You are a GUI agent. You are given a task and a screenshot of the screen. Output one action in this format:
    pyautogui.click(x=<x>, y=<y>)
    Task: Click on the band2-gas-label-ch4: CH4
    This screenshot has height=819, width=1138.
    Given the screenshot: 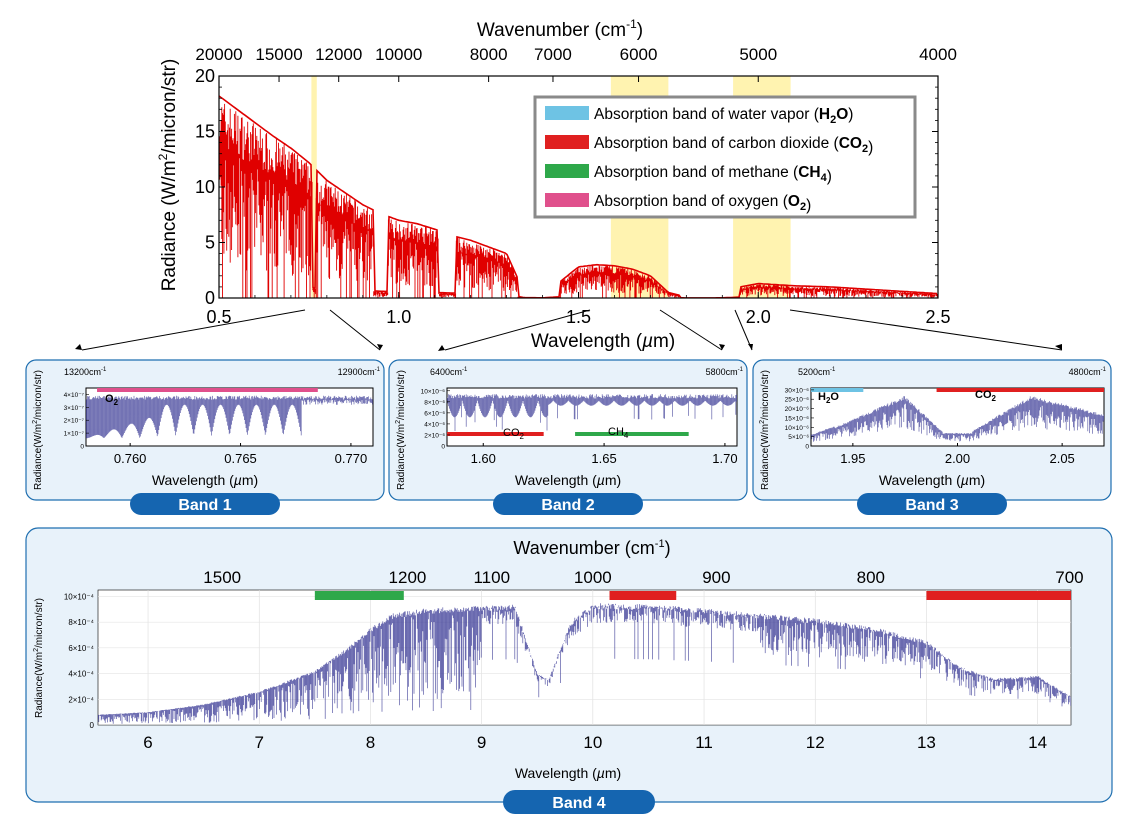 What is the action you would take?
    pyautogui.click(x=618, y=433)
    